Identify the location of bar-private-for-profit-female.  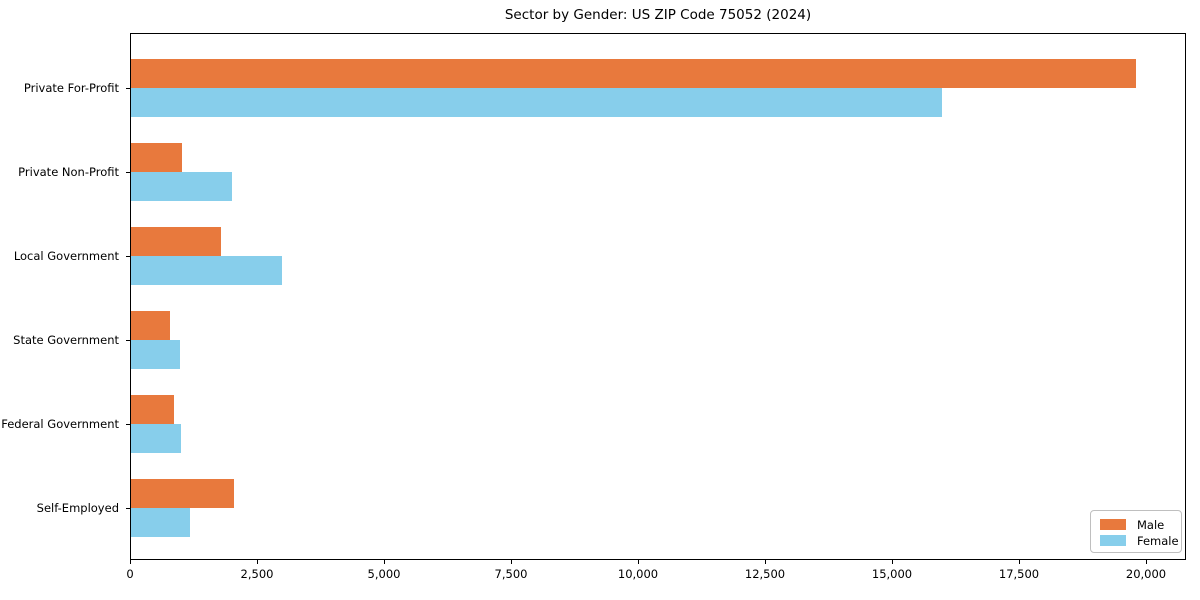
(536, 102).